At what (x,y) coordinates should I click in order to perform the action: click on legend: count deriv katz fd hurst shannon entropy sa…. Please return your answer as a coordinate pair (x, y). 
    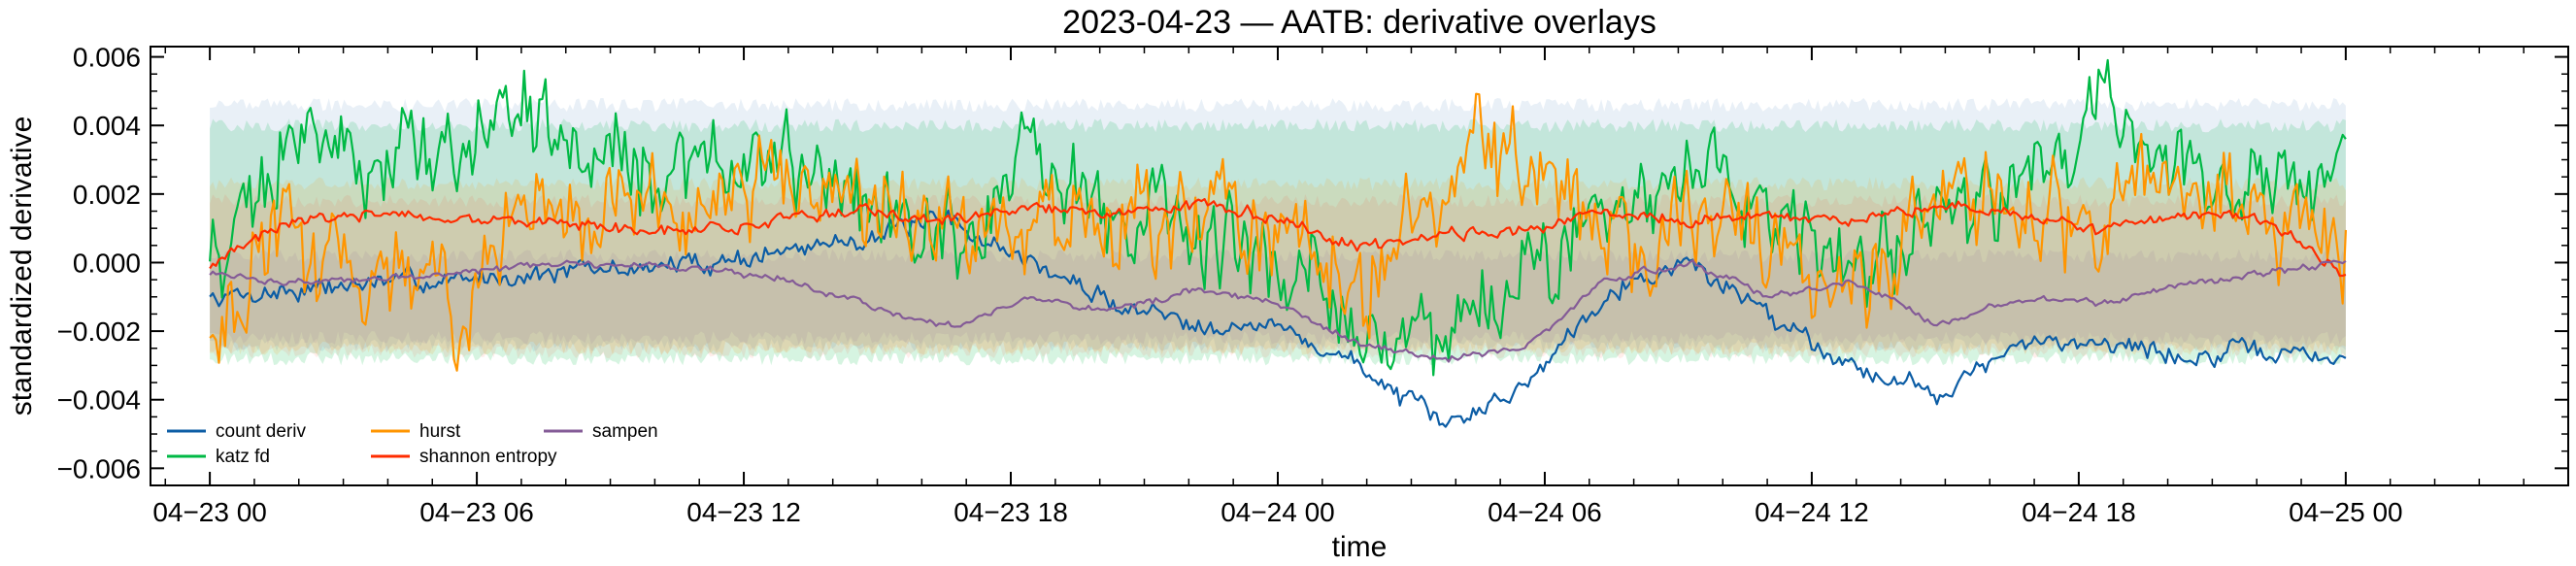
    Looking at the image, I should click on (413, 444).